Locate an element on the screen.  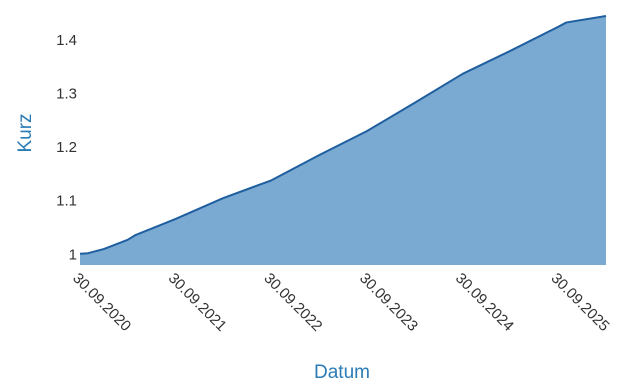
y-axis-ticks: 1 1.1 1.2 1.3 1.4 is located at coordinates (66, 147).